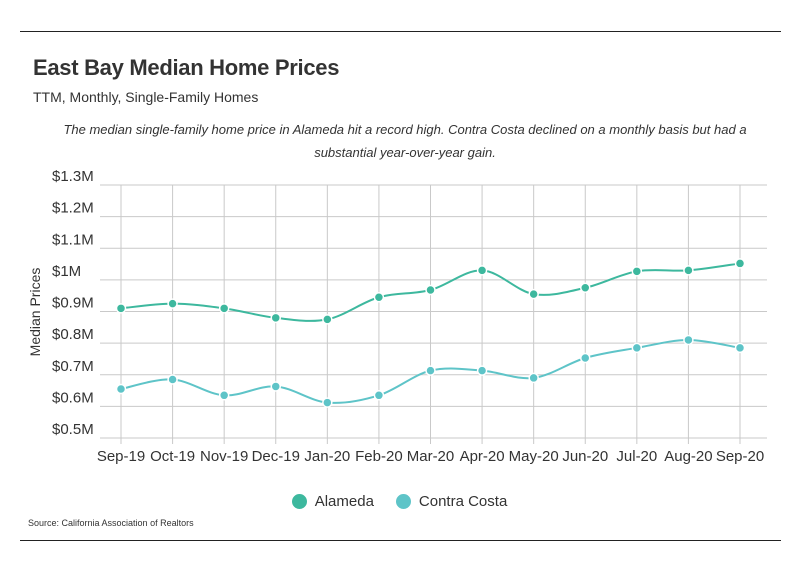  I want to click on legend-item-contra-costa: Contra Costa, so click(451, 501).